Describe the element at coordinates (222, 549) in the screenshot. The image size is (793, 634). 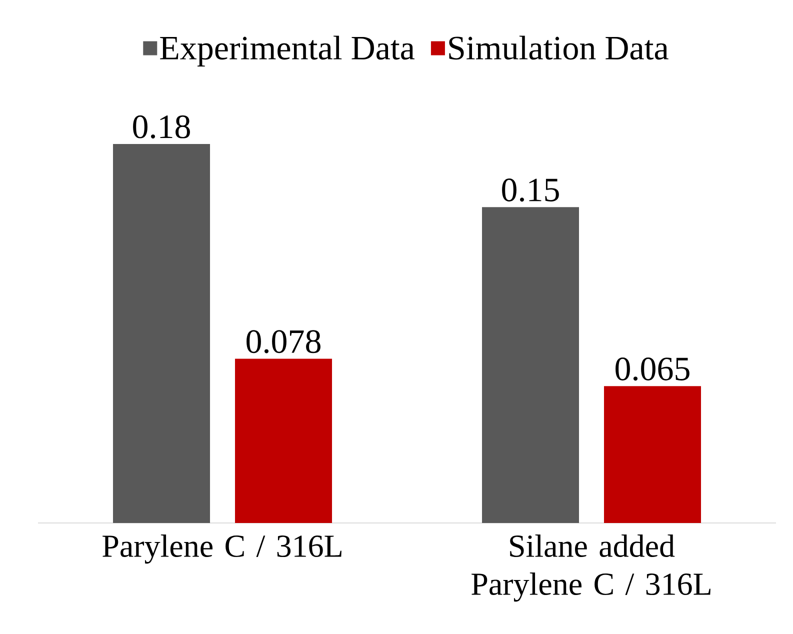
I see `x-tick-label: Parylene C / 316L` at that location.